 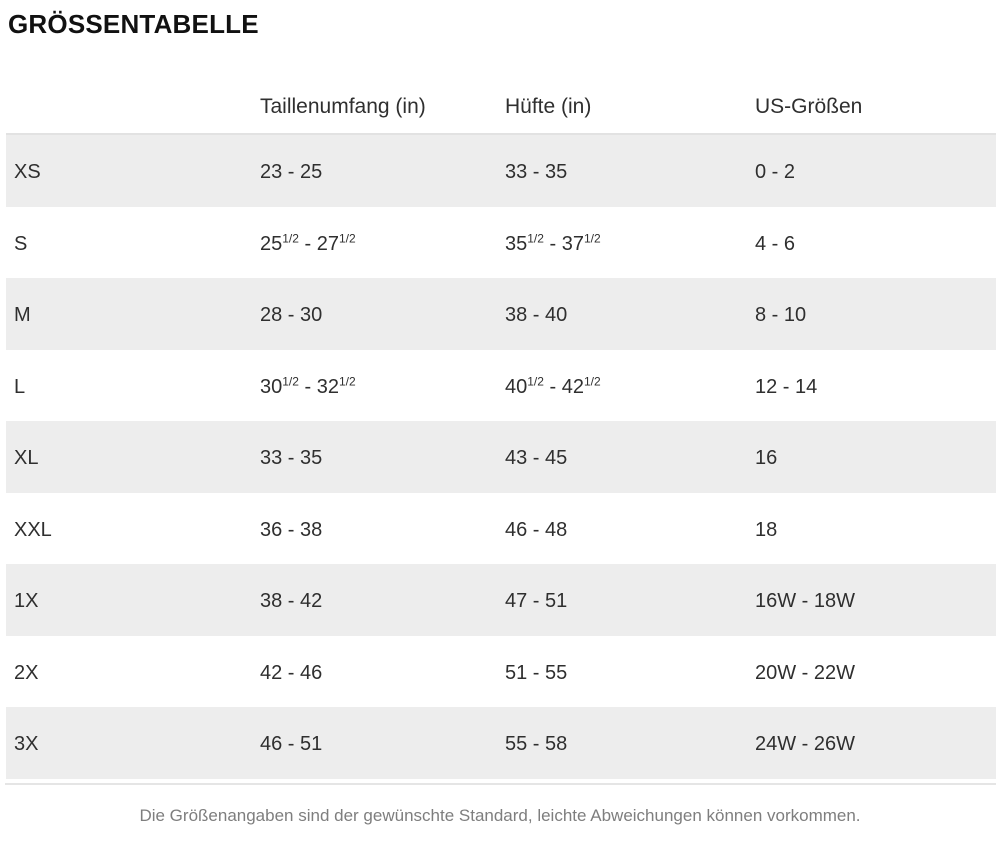 What do you see at coordinates (536, 744) in the screenshot?
I see `hip-cell: 55 - 58` at bounding box center [536, 744].